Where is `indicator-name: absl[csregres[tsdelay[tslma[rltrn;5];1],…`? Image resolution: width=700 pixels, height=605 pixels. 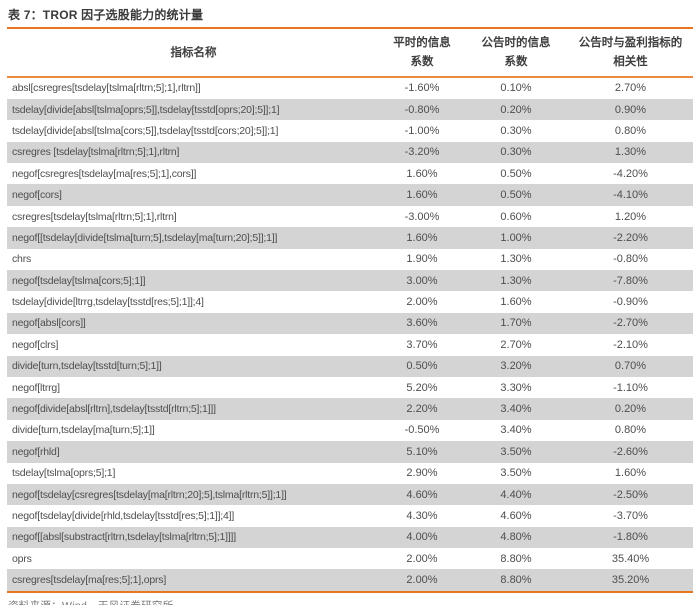
indicator-name: absl[csregres[tsdelay[tslma[rltrn;5];1],… is located at coordinates (106, 88).